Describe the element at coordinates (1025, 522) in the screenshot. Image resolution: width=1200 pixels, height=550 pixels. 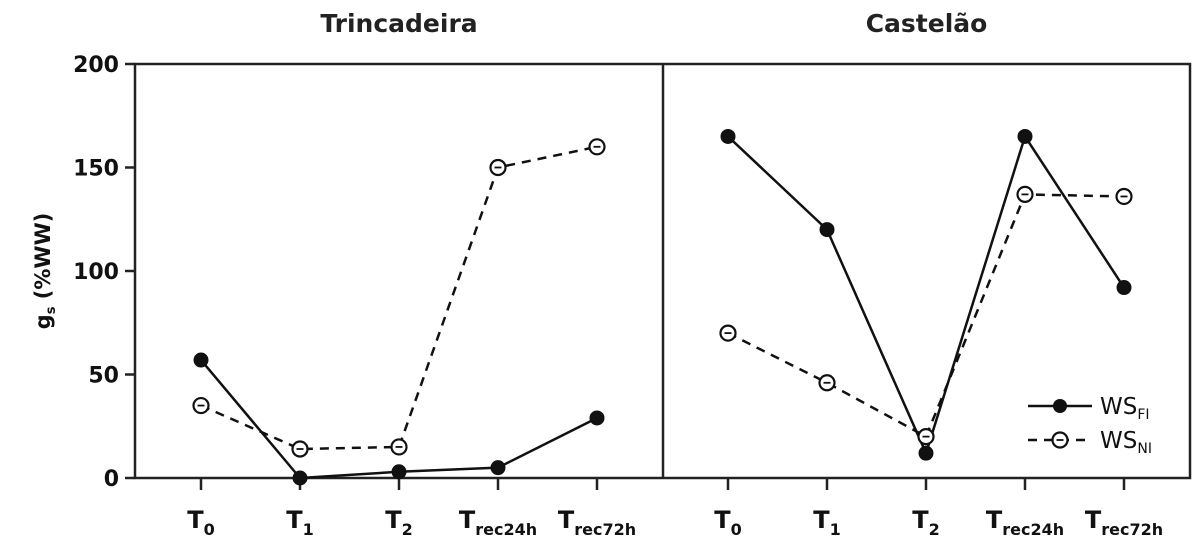
I see `x-label-2-3: Trec24h` at that location.